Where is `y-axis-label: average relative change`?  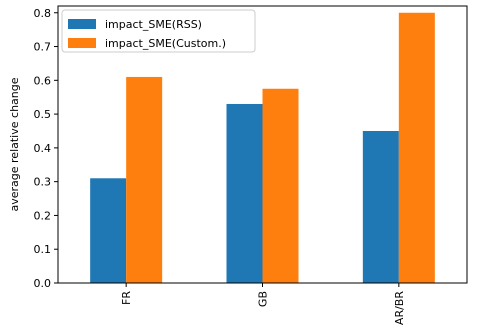
y-axis-label: average relative change is located at coordinates (14, 144).